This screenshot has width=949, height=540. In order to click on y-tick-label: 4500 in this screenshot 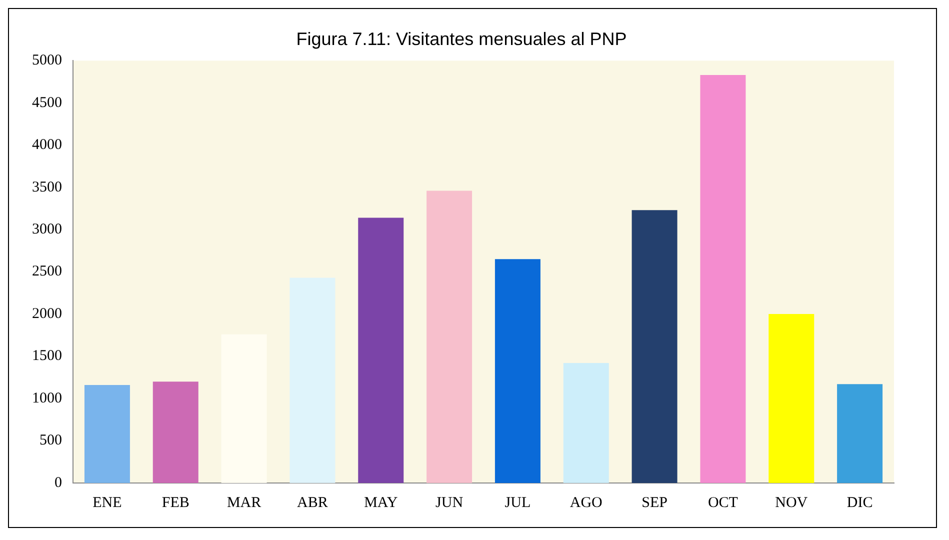, I will do `click(47, 102)`.